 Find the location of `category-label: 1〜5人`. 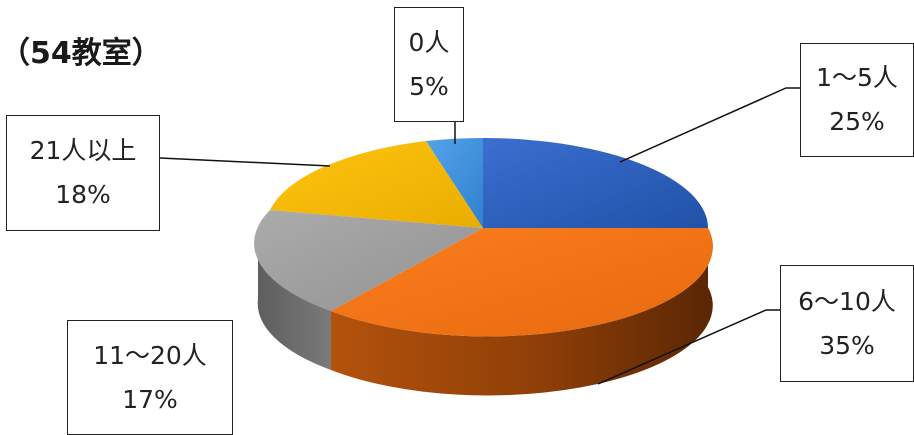

category-label: 1〜5人 is located at coordinates (857, 77).